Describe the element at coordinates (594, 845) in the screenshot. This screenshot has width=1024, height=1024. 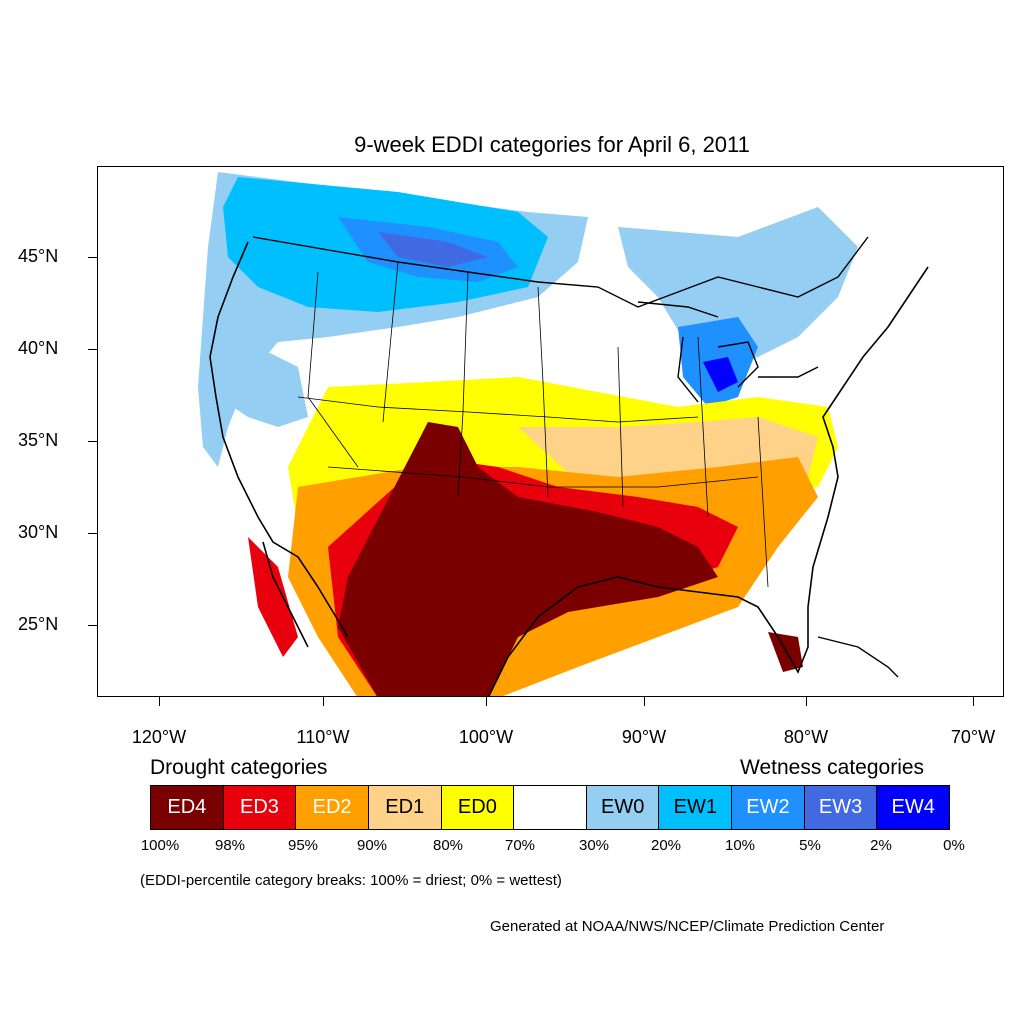
I see `break-label: 30%` at that location.